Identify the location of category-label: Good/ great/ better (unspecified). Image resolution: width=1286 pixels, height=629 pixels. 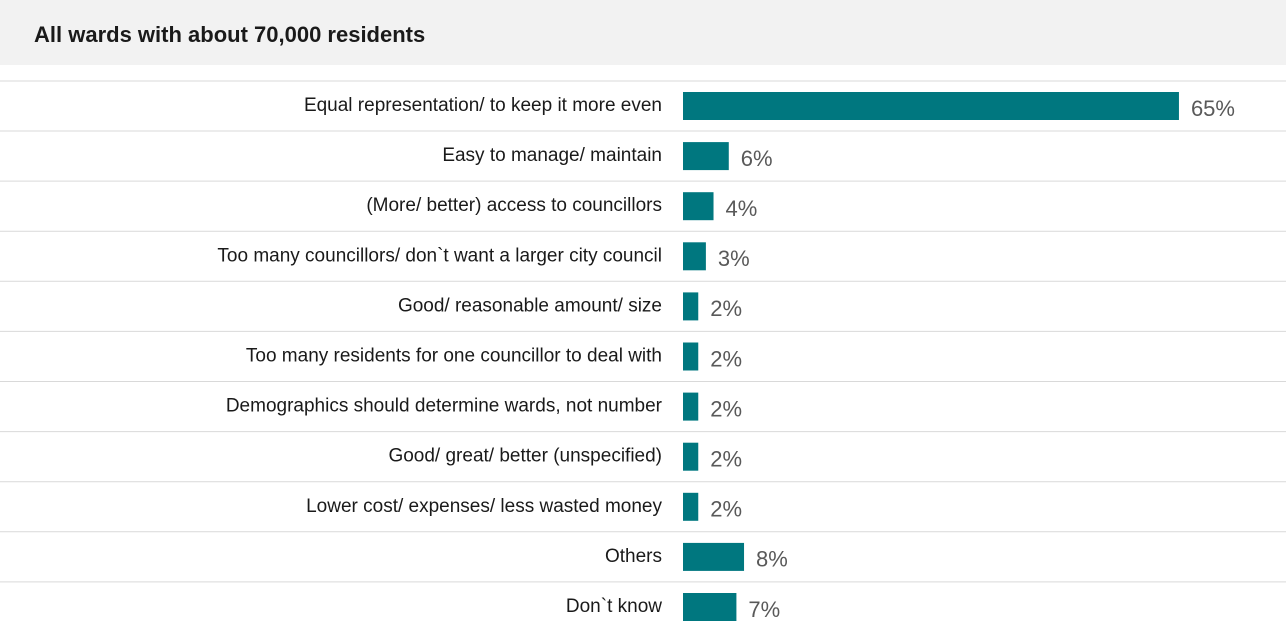
(525, 456).